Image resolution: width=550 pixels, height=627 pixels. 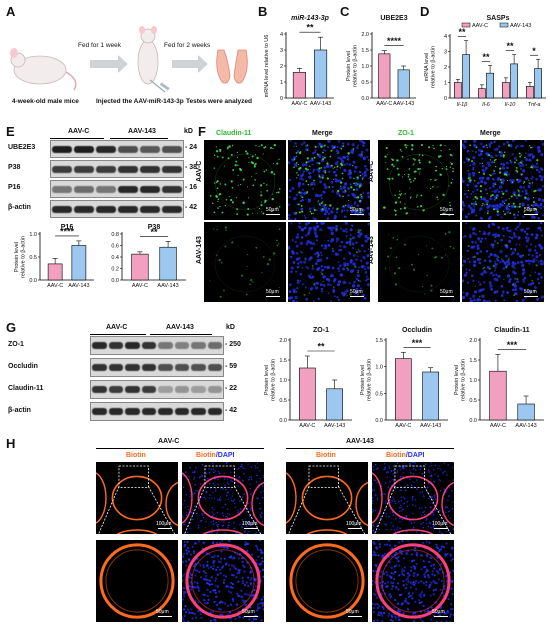 What do you see at coordinates (434, 67) in the screenshot?
I see `y-axis-label: relative to β-actin` at bounding box center [434, 67].